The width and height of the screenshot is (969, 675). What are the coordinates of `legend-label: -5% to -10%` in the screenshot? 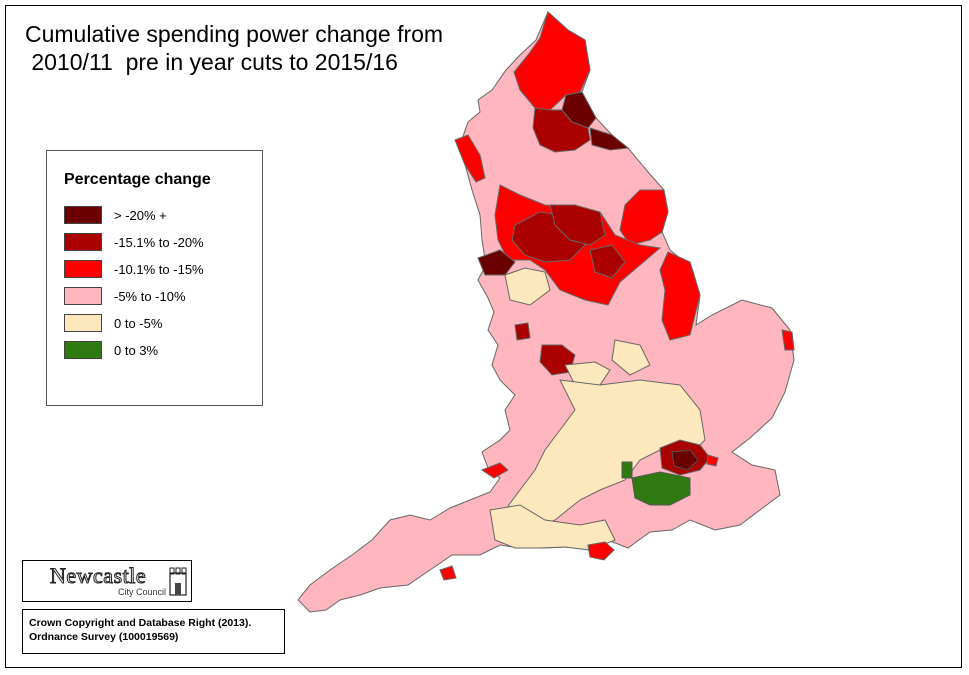 It's located at (150, 296).